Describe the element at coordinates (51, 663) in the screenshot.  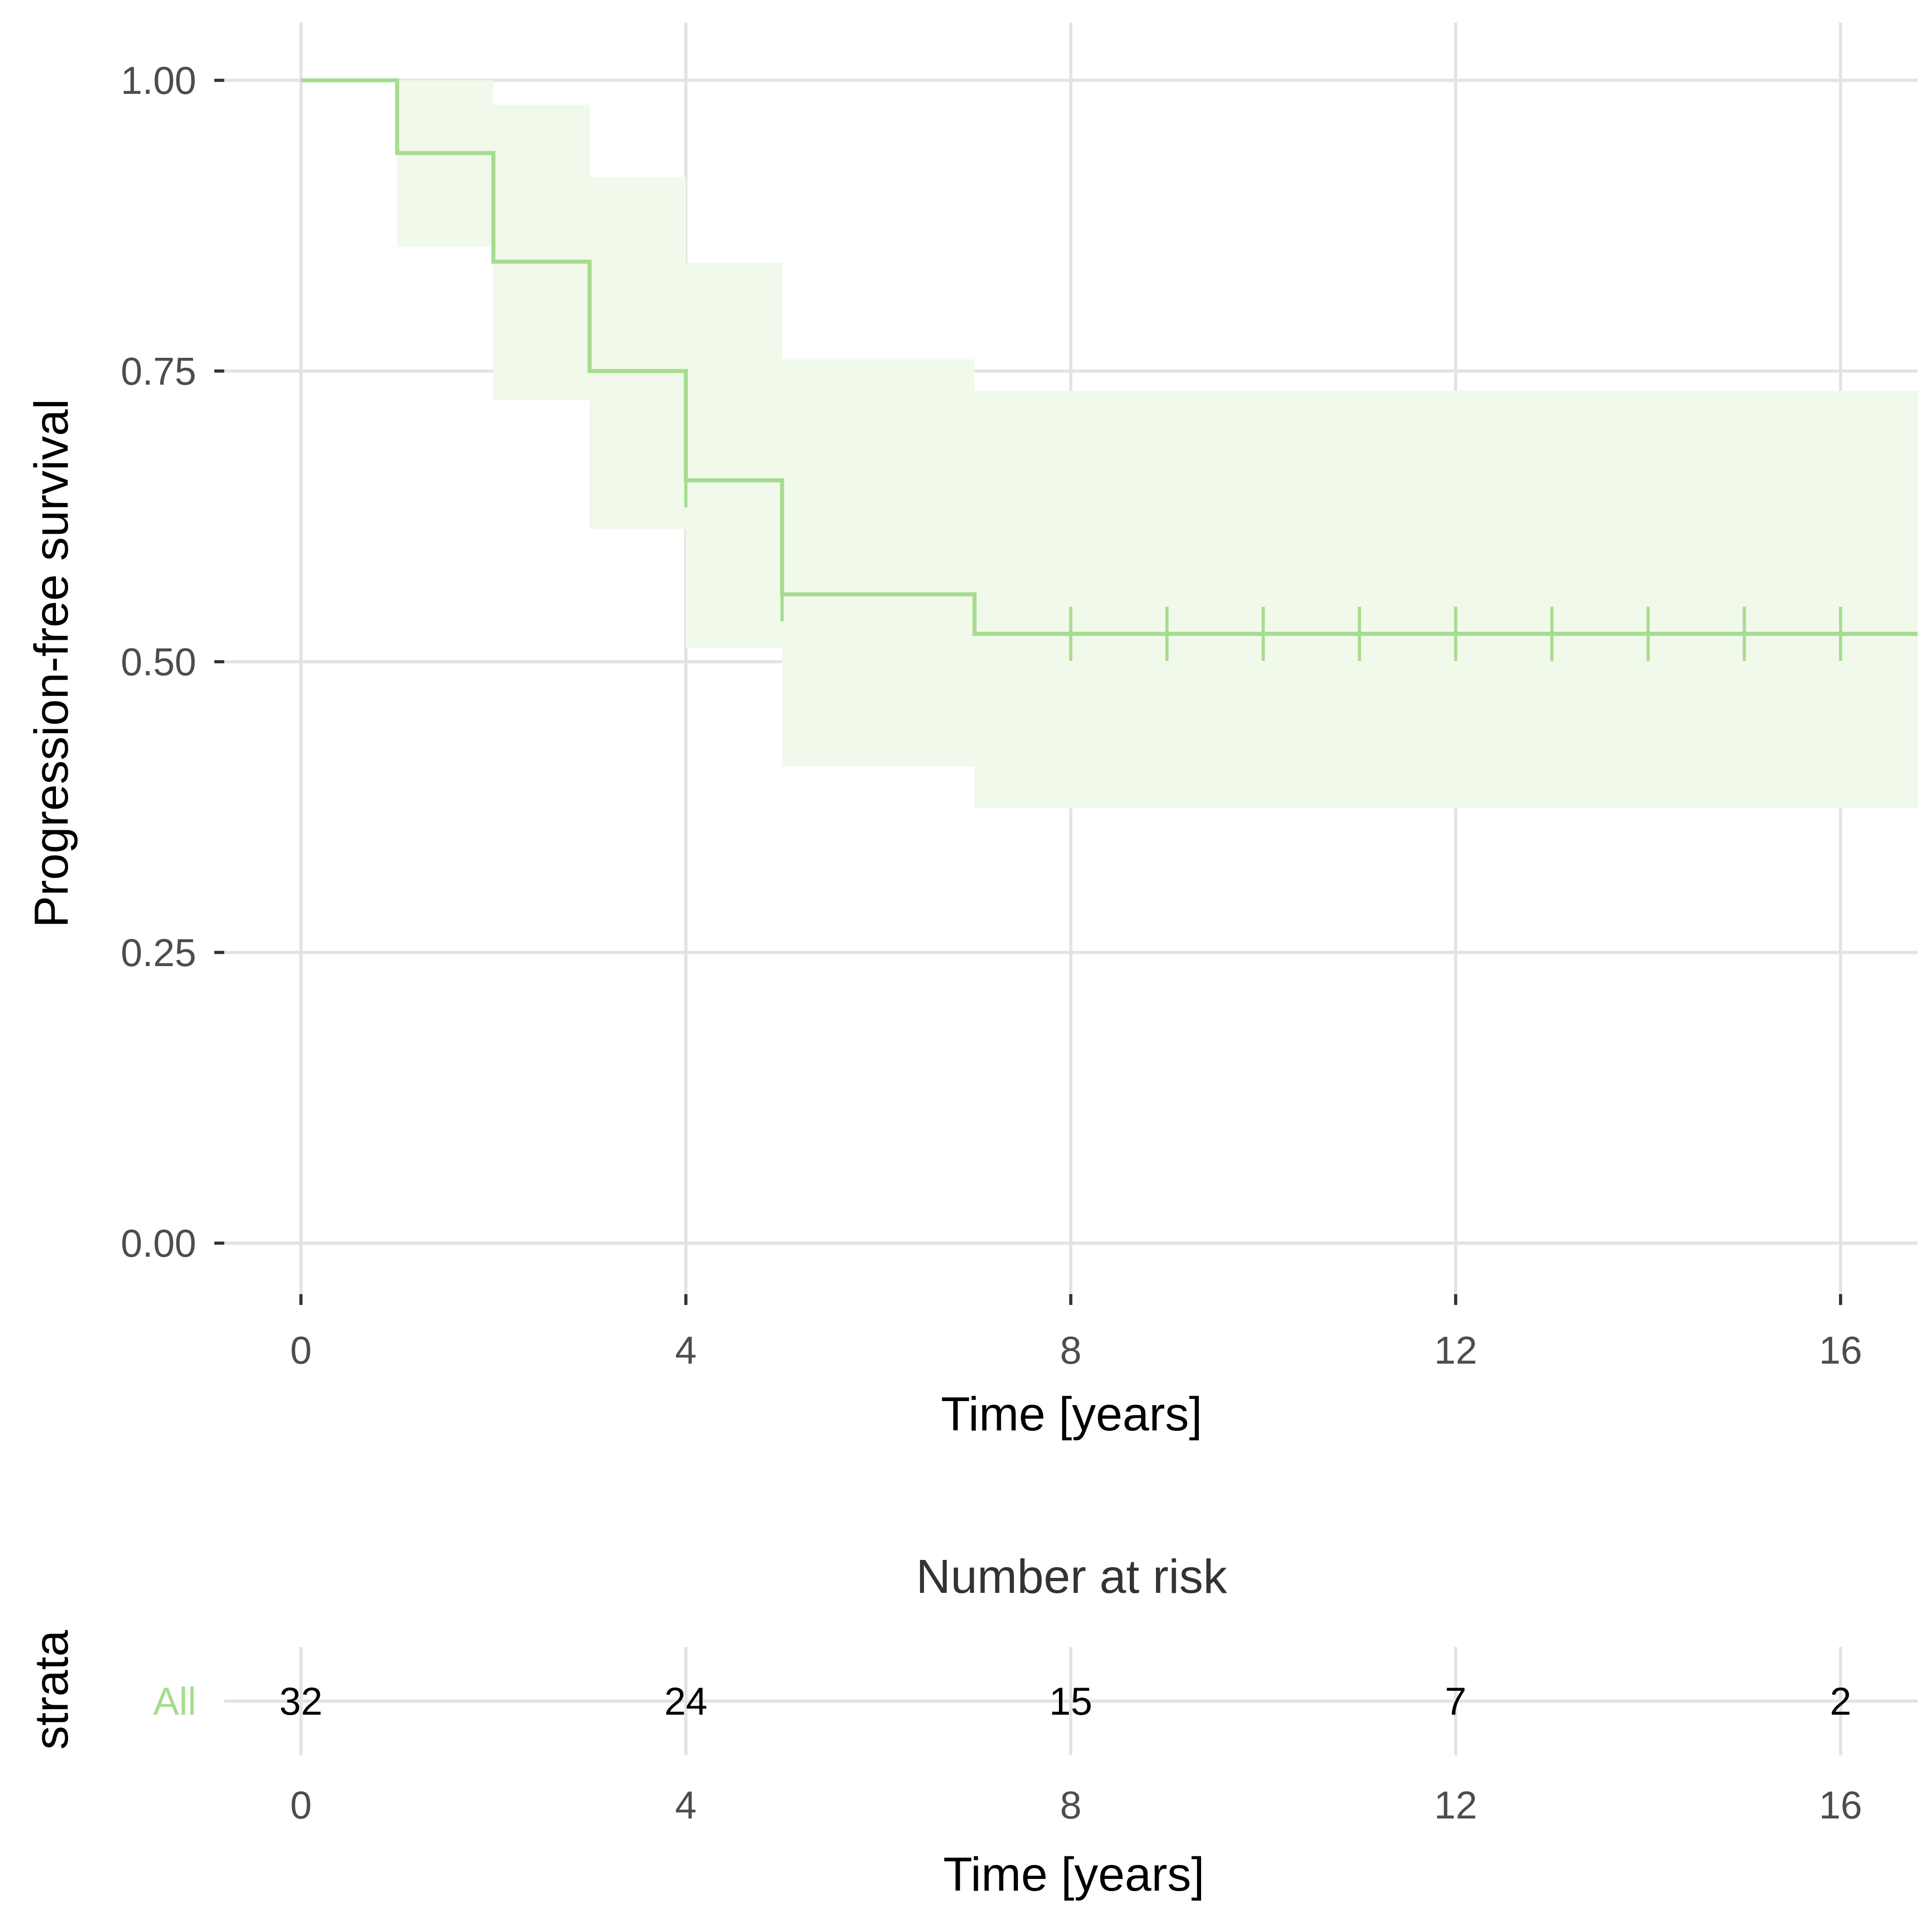
I see `y-axis-title: Progression-free survival` at that location.